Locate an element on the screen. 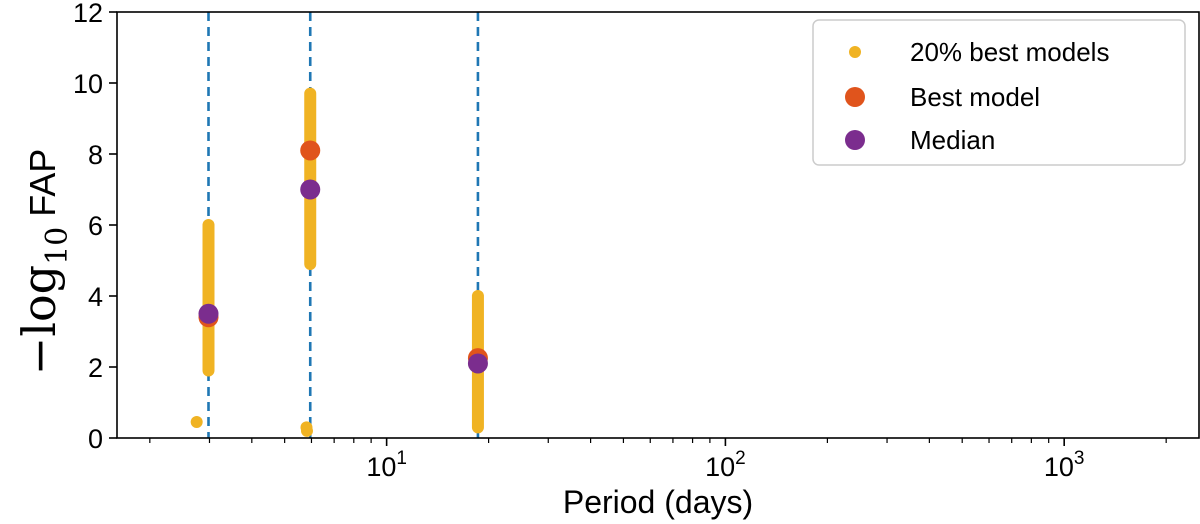 This screenshot has height=524, width=1200. legend-marker-best-model is located at coordinates (855, 97).